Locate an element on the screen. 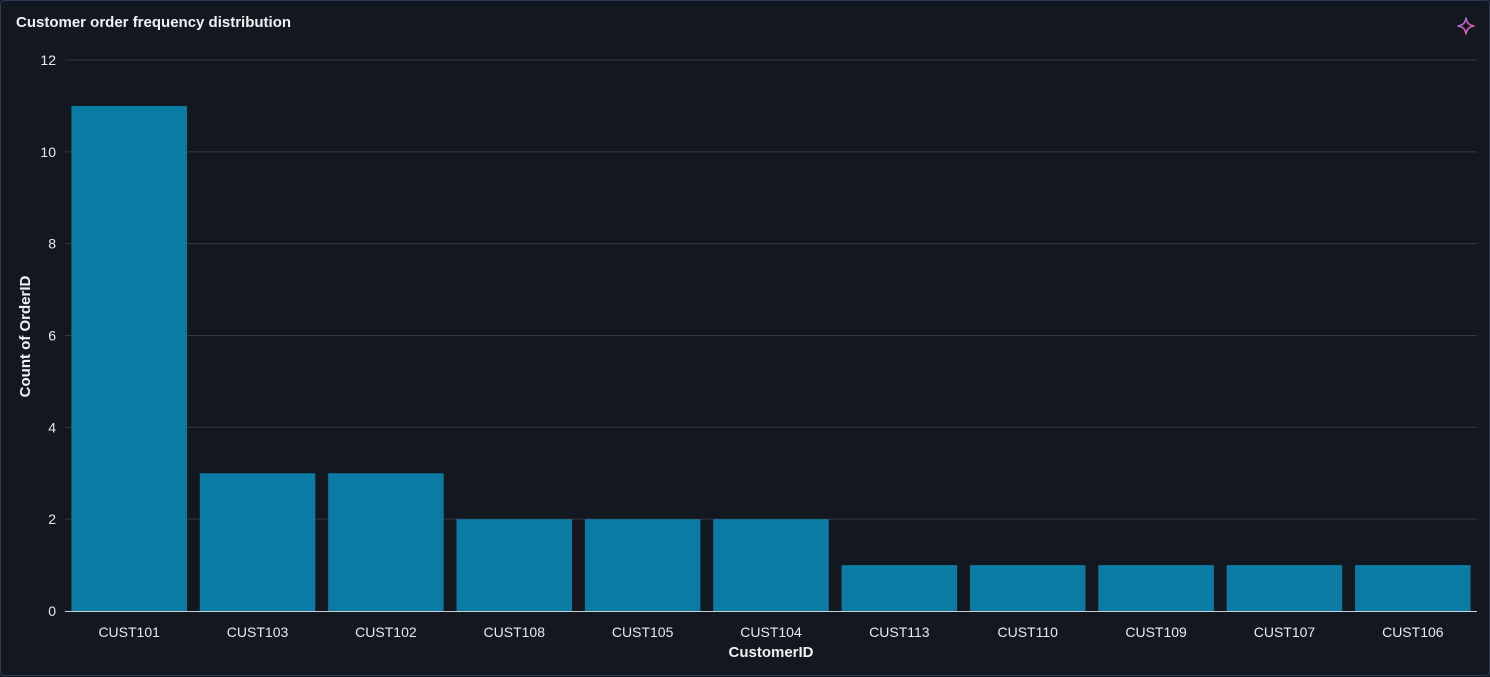 The image size is (1490, 677). x-tick-label: CUST110 is located at coordinates (1028, 632).